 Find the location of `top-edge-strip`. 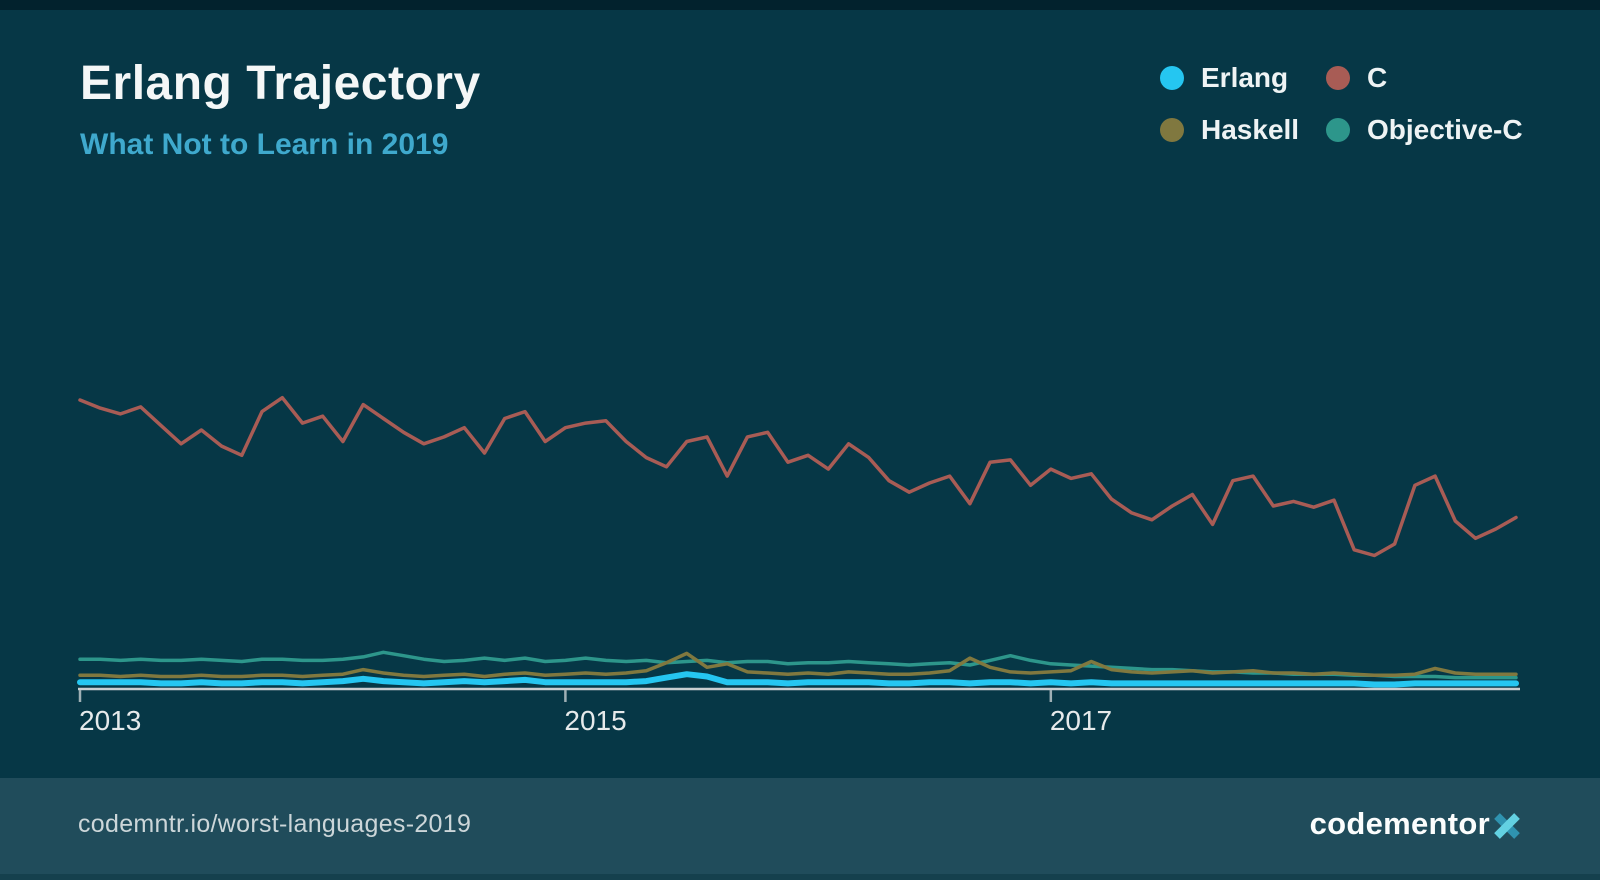

top-edge-strip is located at coordinates (800, 5).